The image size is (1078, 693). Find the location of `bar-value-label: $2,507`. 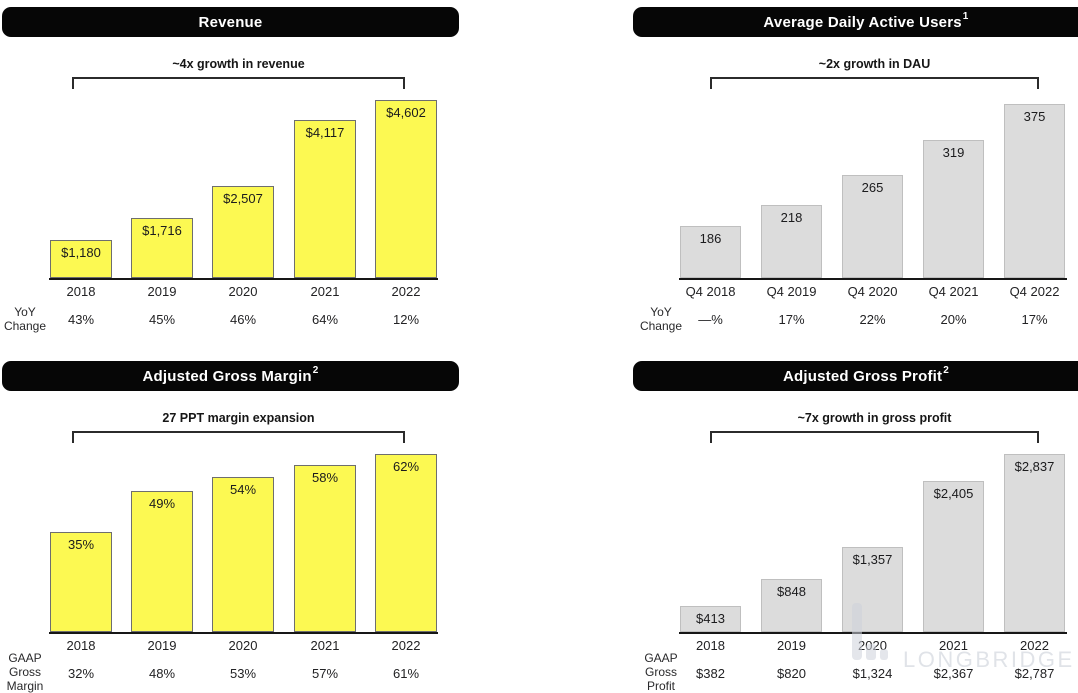

bar-value-label: $2,507 is located at coordinates (243, 198).